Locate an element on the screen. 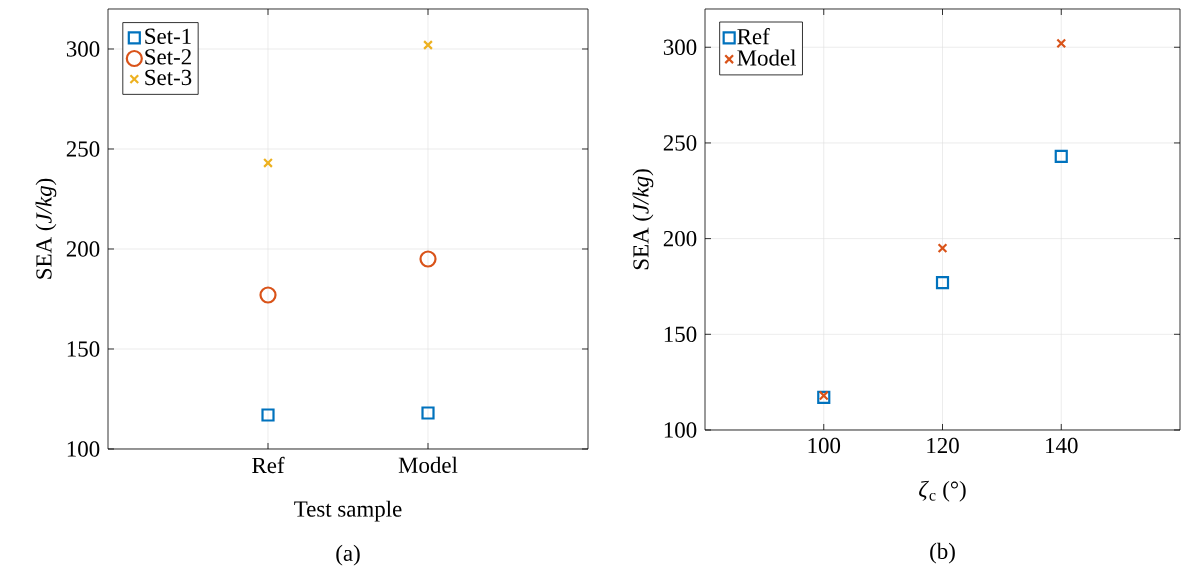  x-tick-label: 140 is located at coordinates (1062, 445).